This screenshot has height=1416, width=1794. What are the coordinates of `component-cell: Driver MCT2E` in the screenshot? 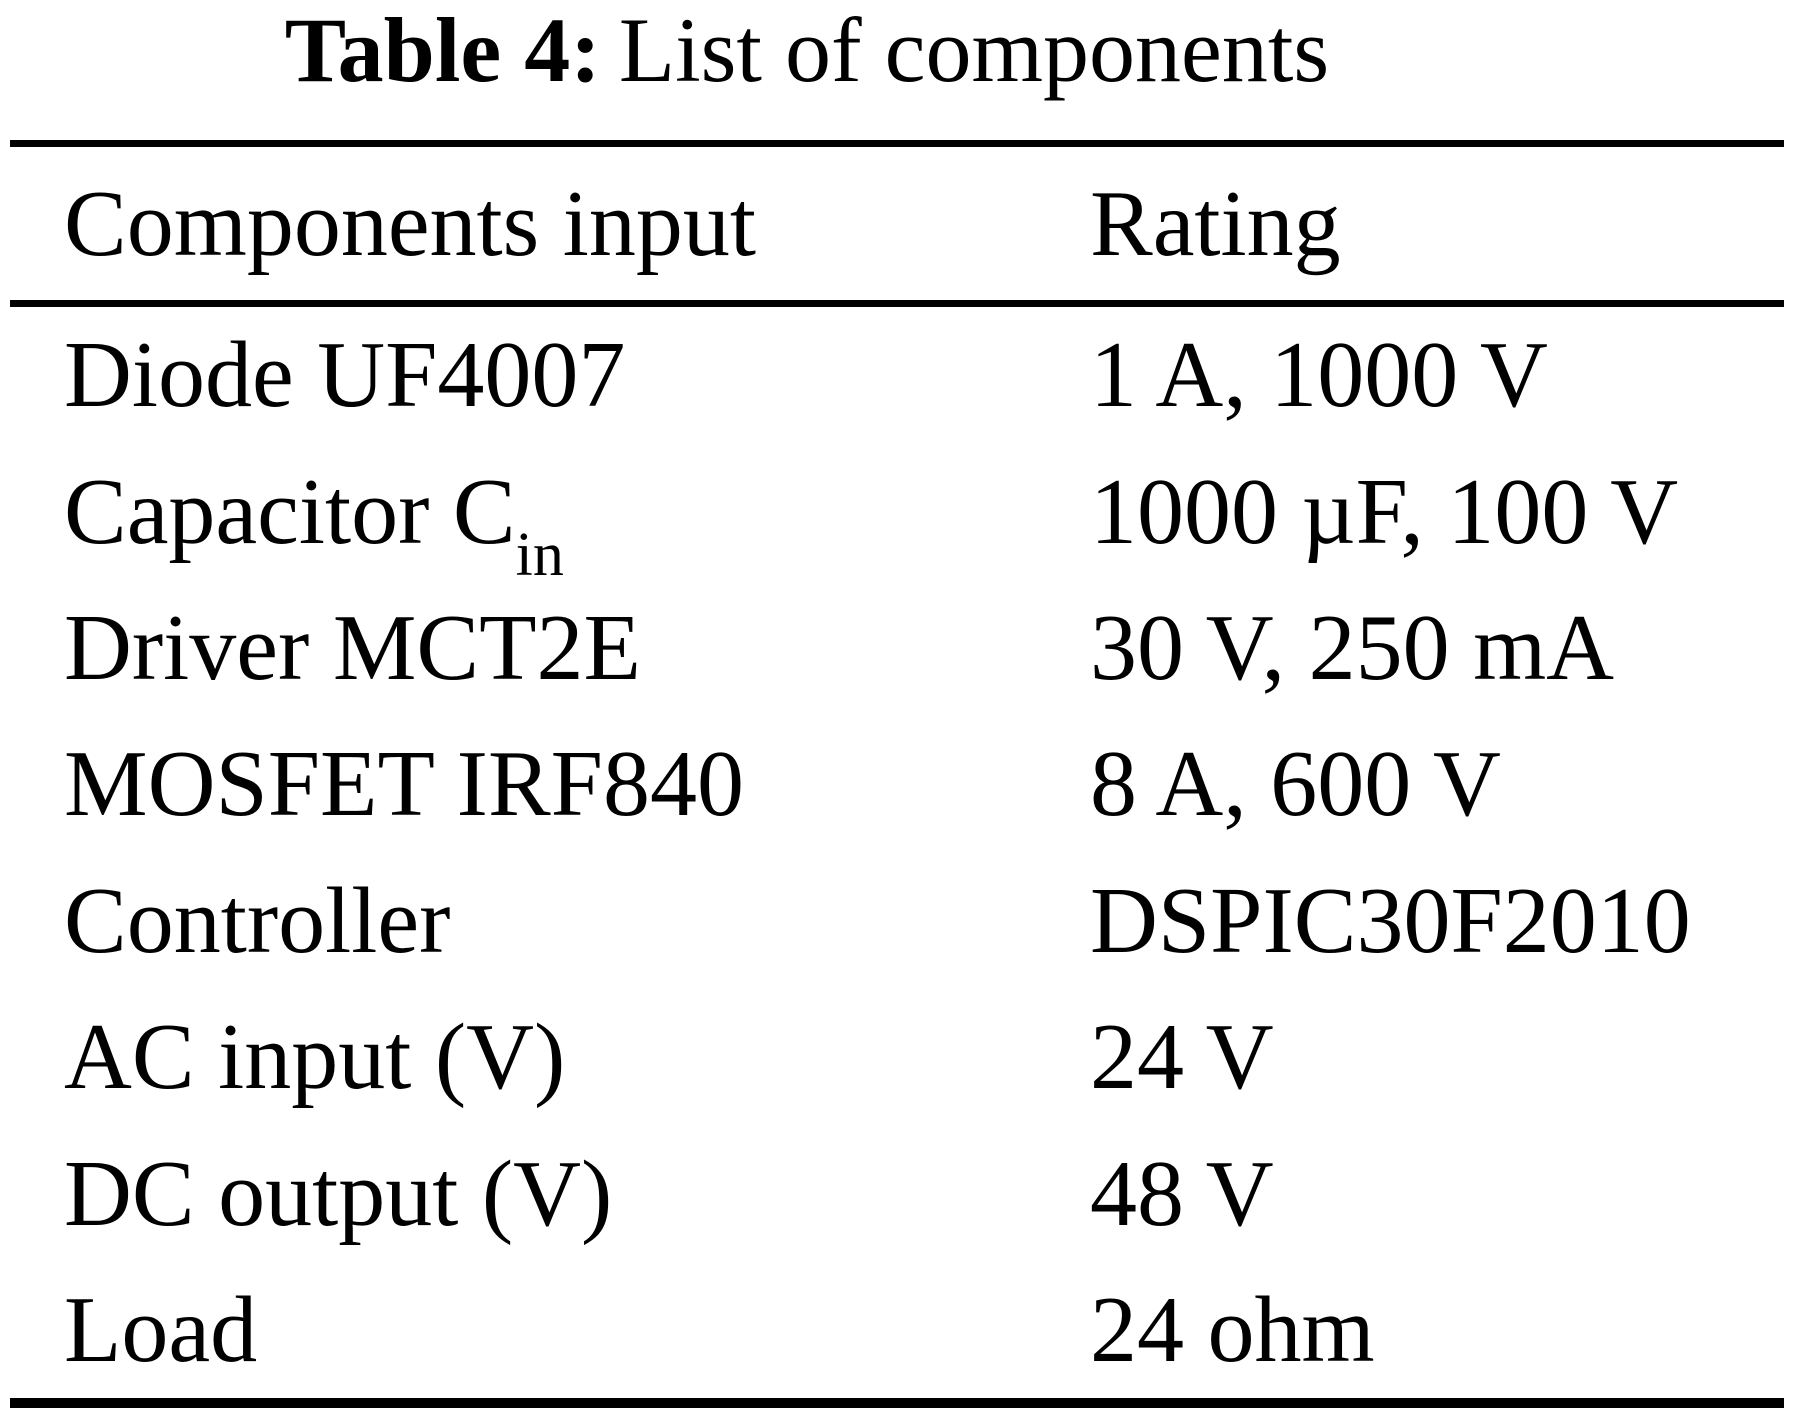 It's located at (545, 648).